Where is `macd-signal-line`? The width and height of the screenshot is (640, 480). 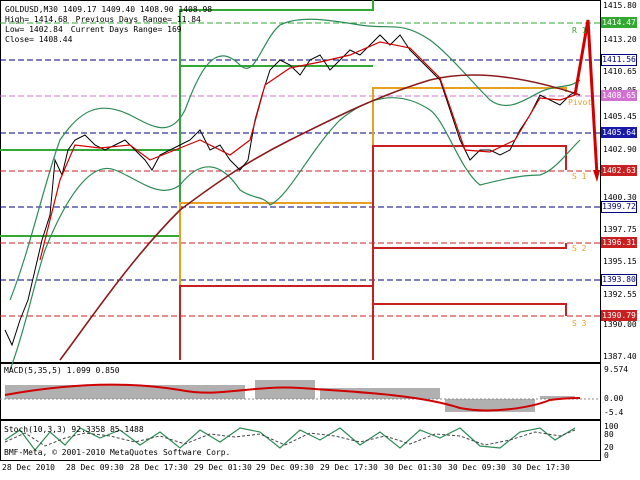 macd-signal-line is located at coordinates (292, 397).